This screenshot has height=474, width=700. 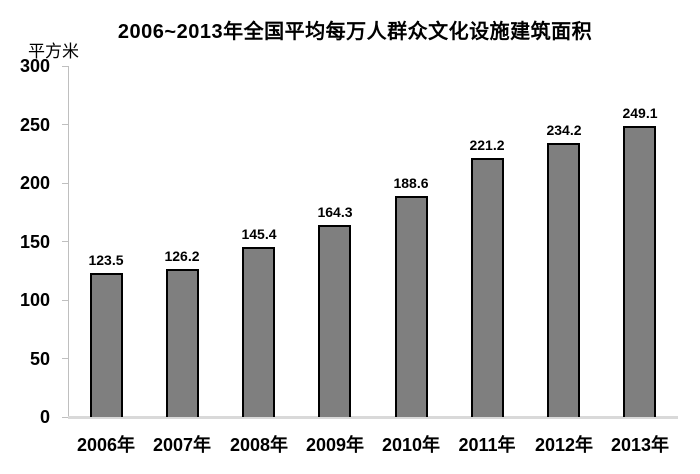 I want to click on bar-value-label: 221.2, so click(x=487, y=145).